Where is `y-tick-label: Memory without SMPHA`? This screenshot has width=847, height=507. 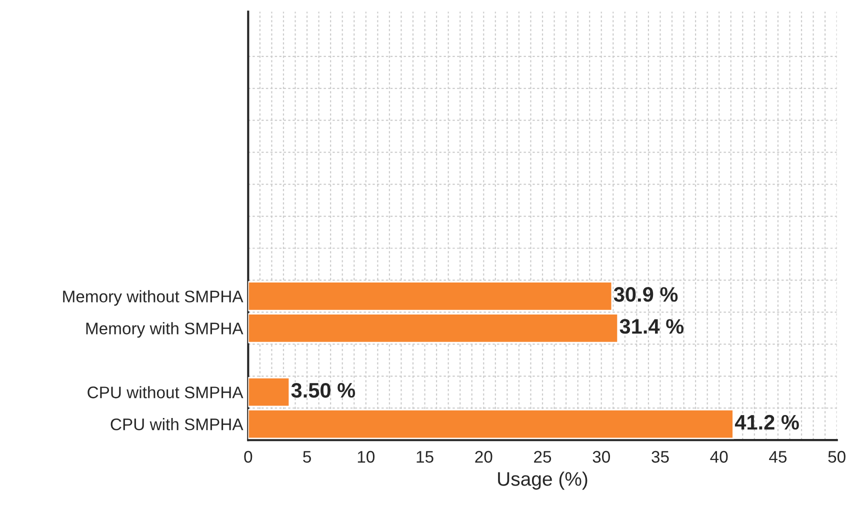
y-tick-label: Memory without SMPHA is located at coordinates (153, 298).